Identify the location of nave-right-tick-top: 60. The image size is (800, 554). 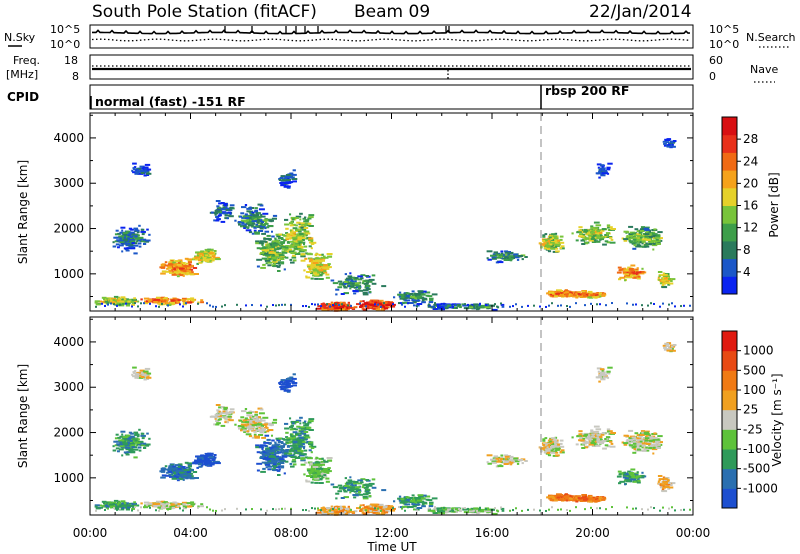
(716, 60).